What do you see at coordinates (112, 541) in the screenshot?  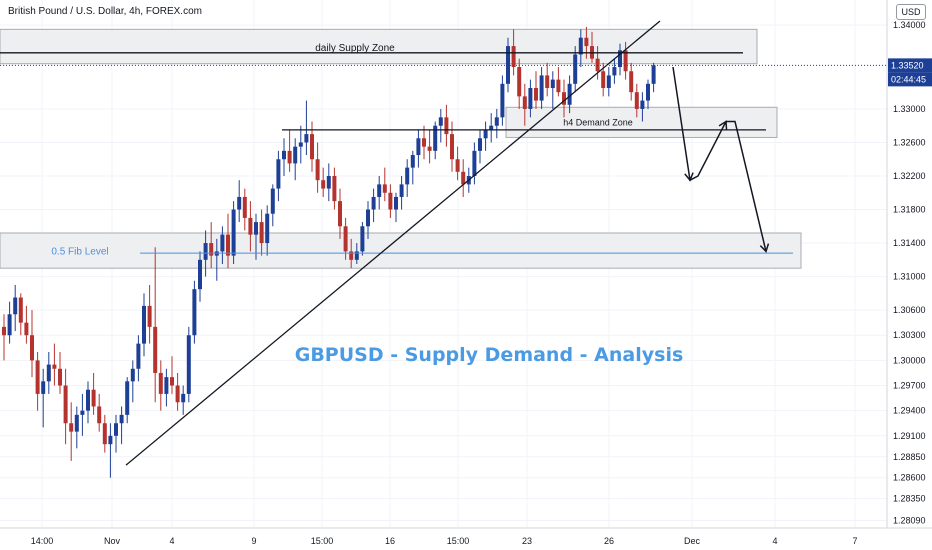 I see `time-tick-label: Nov` at bounding box center [112, 541].